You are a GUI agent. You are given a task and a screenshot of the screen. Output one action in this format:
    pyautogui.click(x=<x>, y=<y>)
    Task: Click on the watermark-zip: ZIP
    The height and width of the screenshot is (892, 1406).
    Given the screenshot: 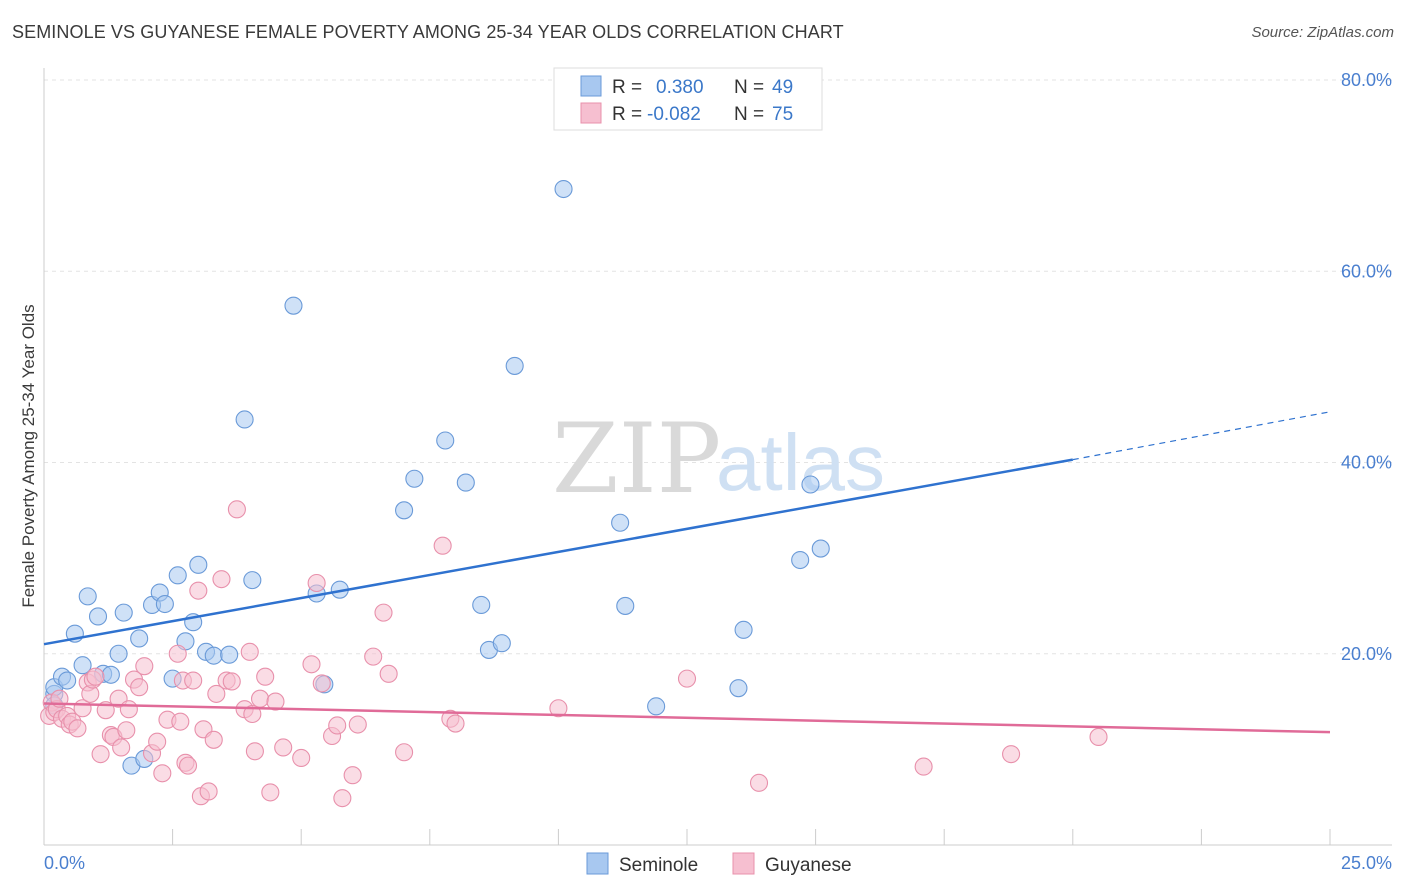 What is the action you would take?
    pyautogui.click(x=636, y=459)
    